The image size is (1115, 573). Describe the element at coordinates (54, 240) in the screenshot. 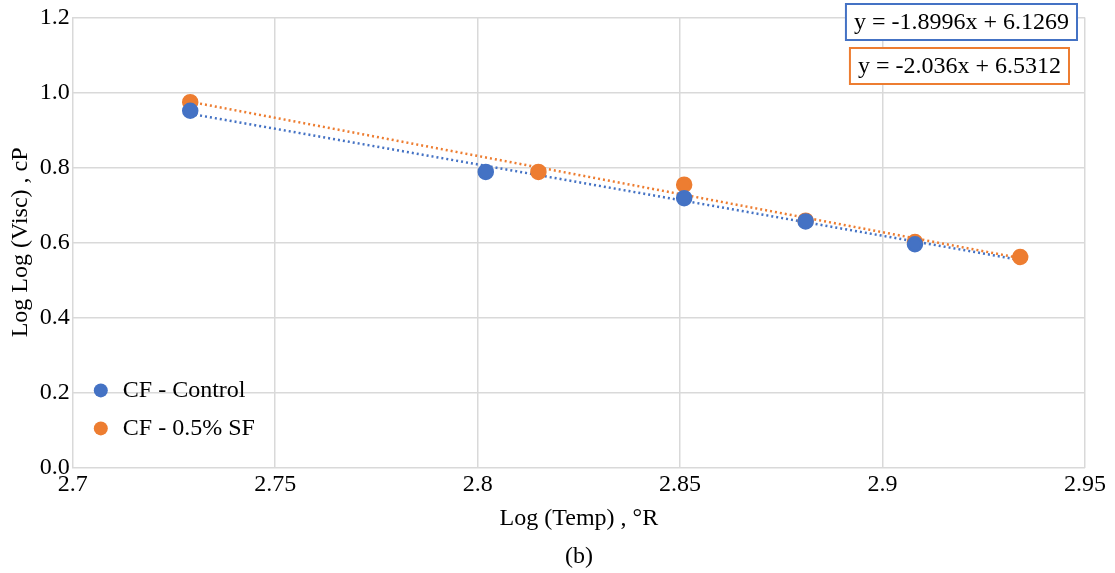

I see `y-tick-label: 0.6` at that location.